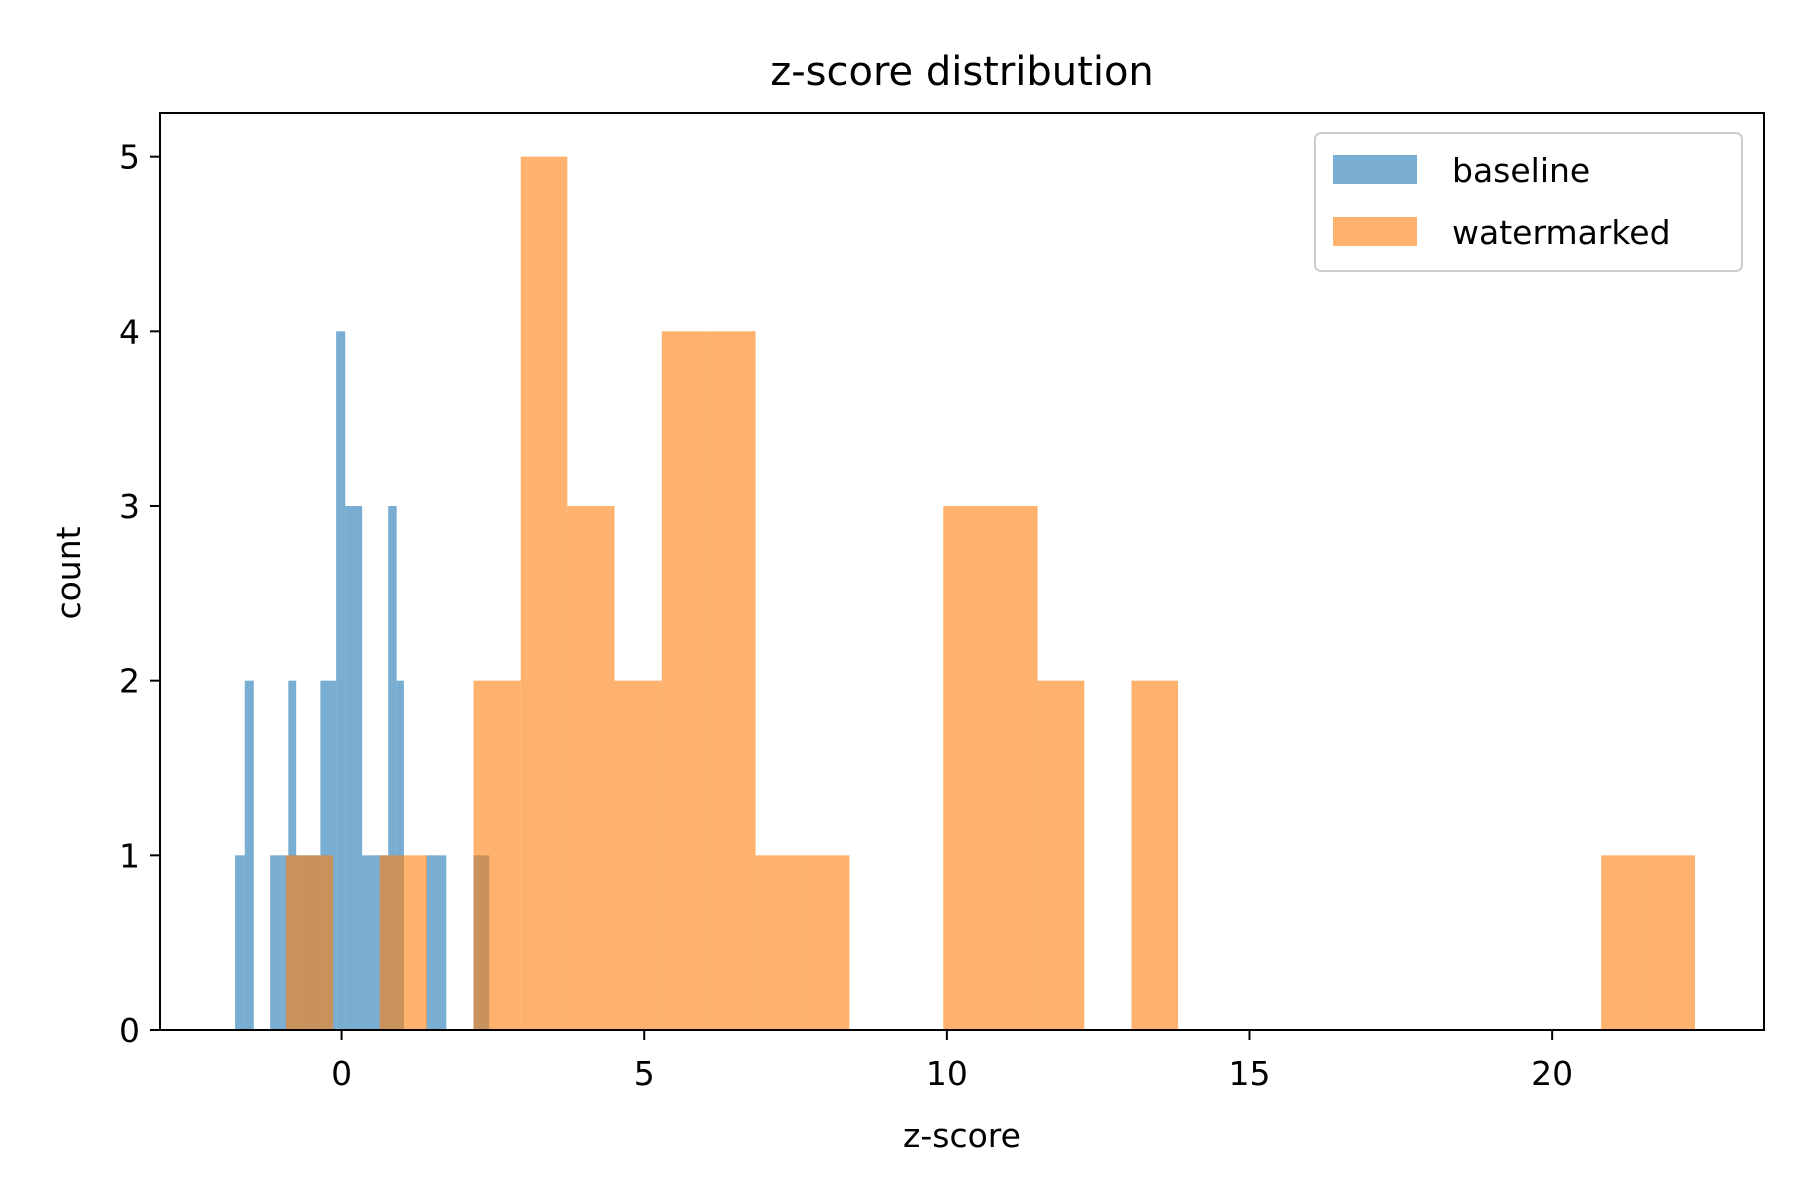 This screenshot has height=1200, width=1800. I want to click on x-tick-label: 0, so click(341, 1073).